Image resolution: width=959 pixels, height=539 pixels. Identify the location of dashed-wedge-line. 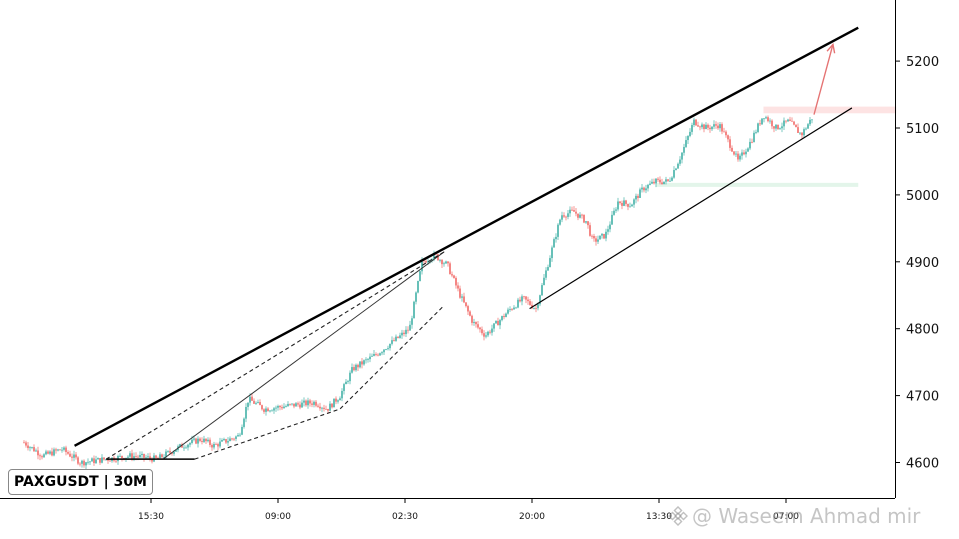
(275, 355).